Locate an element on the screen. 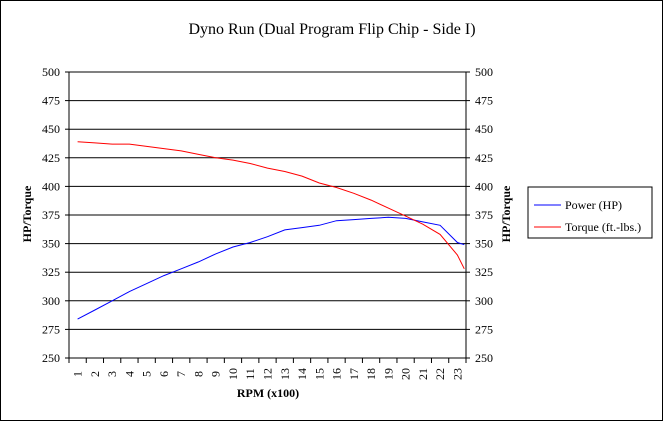 The width and height of the screenshot is (663, 425). x-tick-label: 10 is located at coordinates (233, 374).